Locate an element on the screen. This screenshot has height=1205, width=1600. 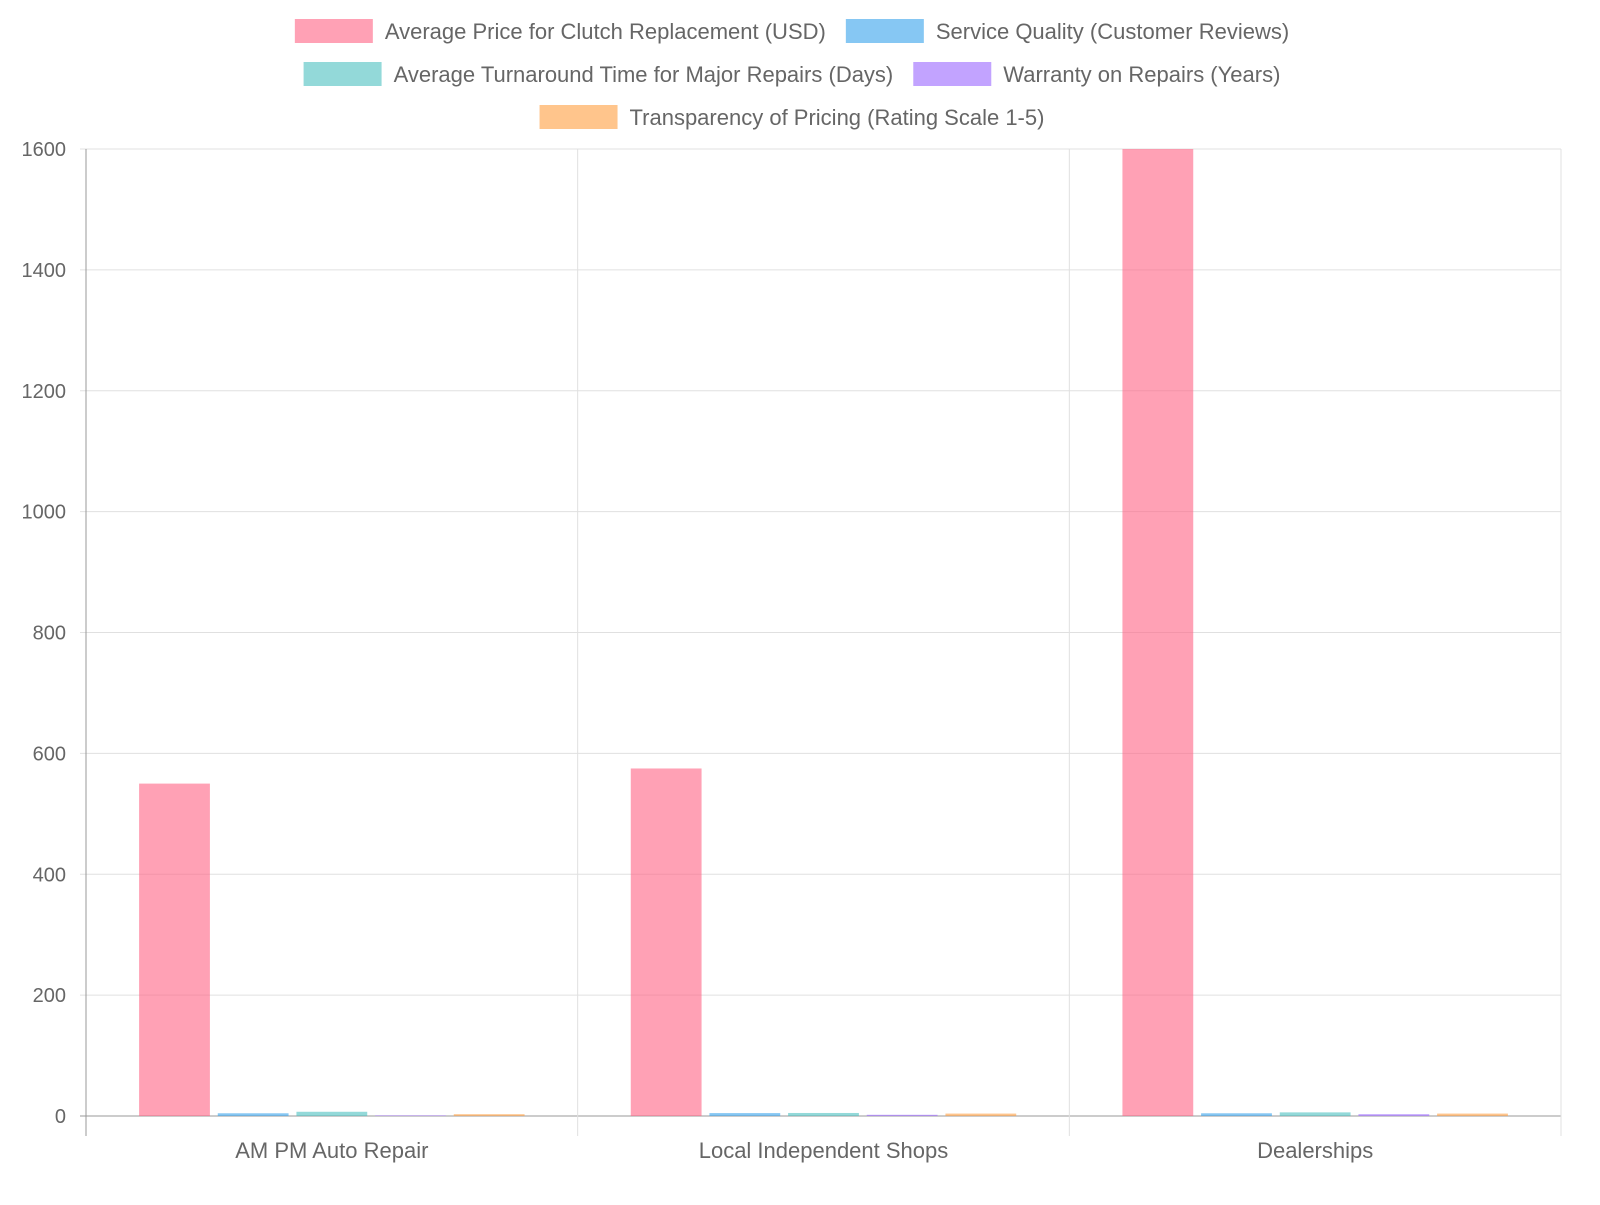
legend-label: Warranty on Repairs (Years) is located at coordinates (1141, 74).